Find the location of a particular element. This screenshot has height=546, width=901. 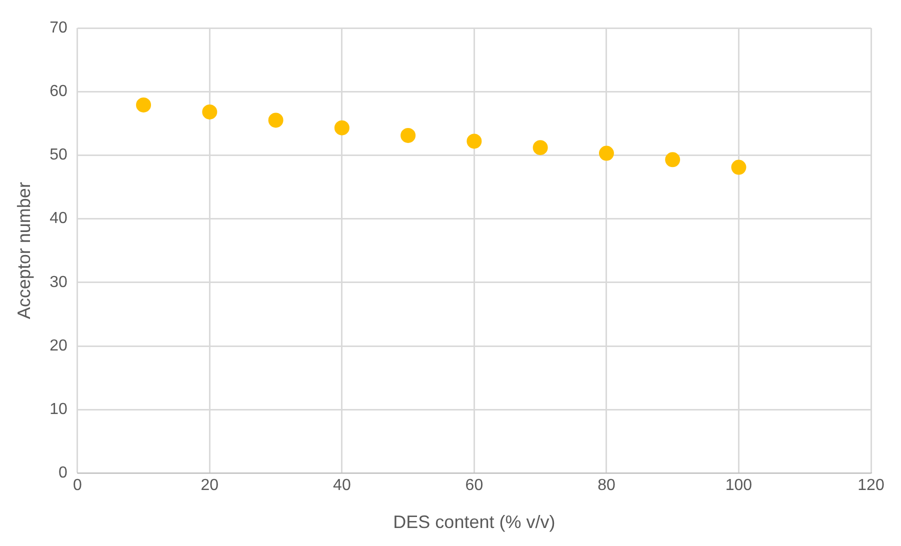

x-tick-label: 0 is located at coordinates (77, 485).